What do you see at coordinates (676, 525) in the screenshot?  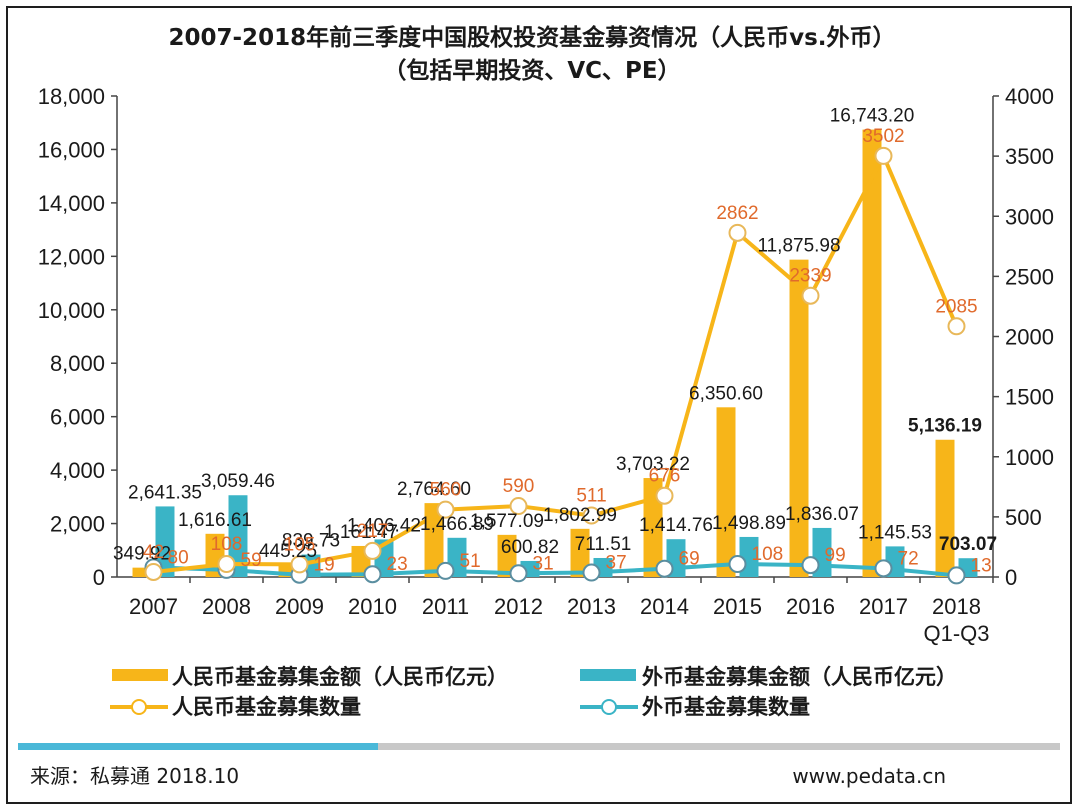 I see `fx-amount-data-label: 1,414.76` at bounding box center [676, 525].